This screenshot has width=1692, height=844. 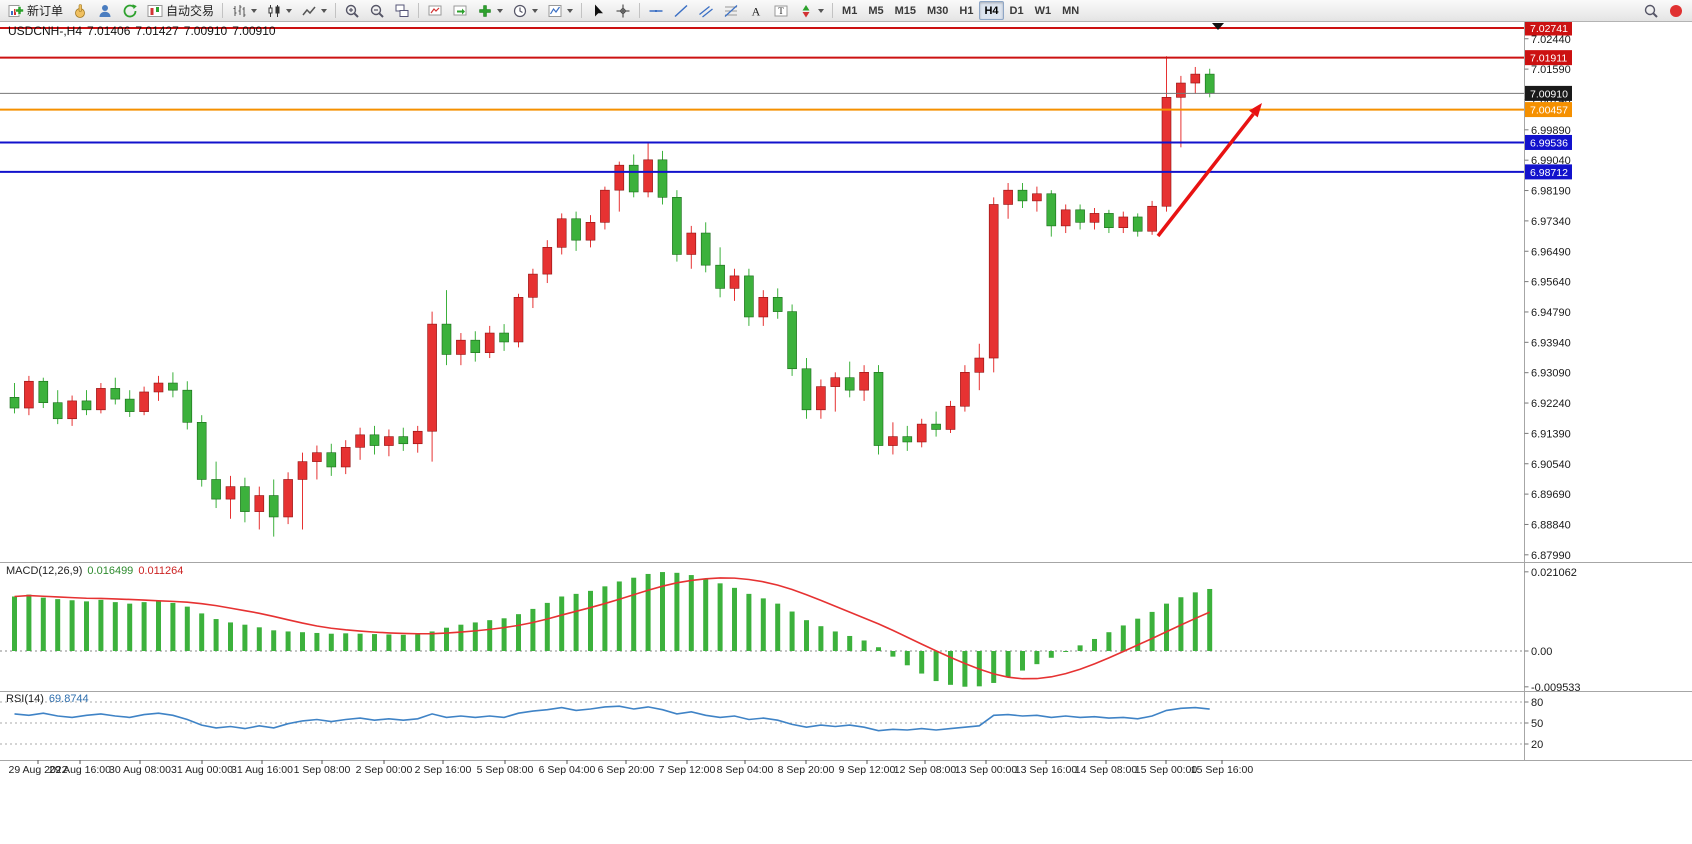 What do you see at coordinates (190, 11) in the screenshot?
I see `auto-trading-label: 自动交易` at bounding box center [190, 11].